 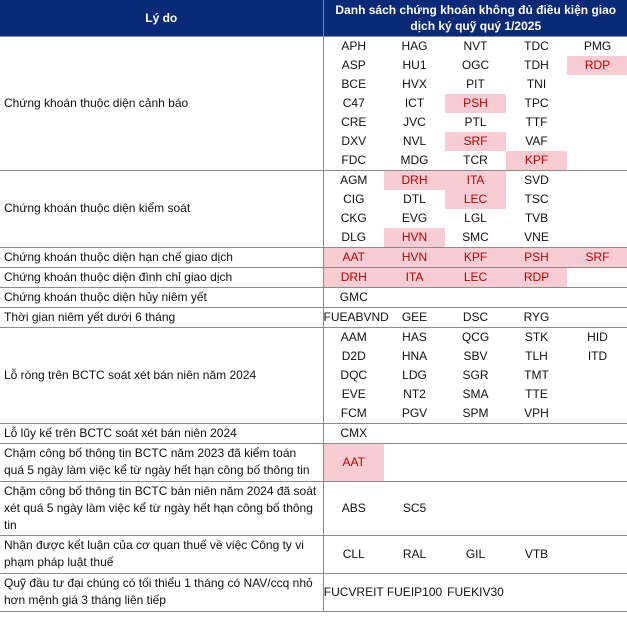 I want to click on stock-code-cell: TLH, so click(x=536, y=355).